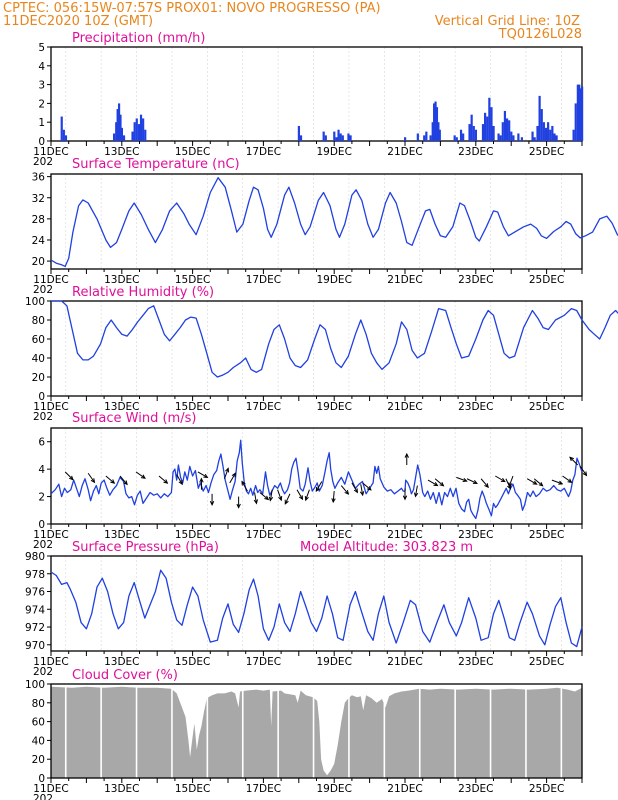 The height and width of the screenshot is (800, 618). I want to click on y-tick-label: 24, so click(39, 241).